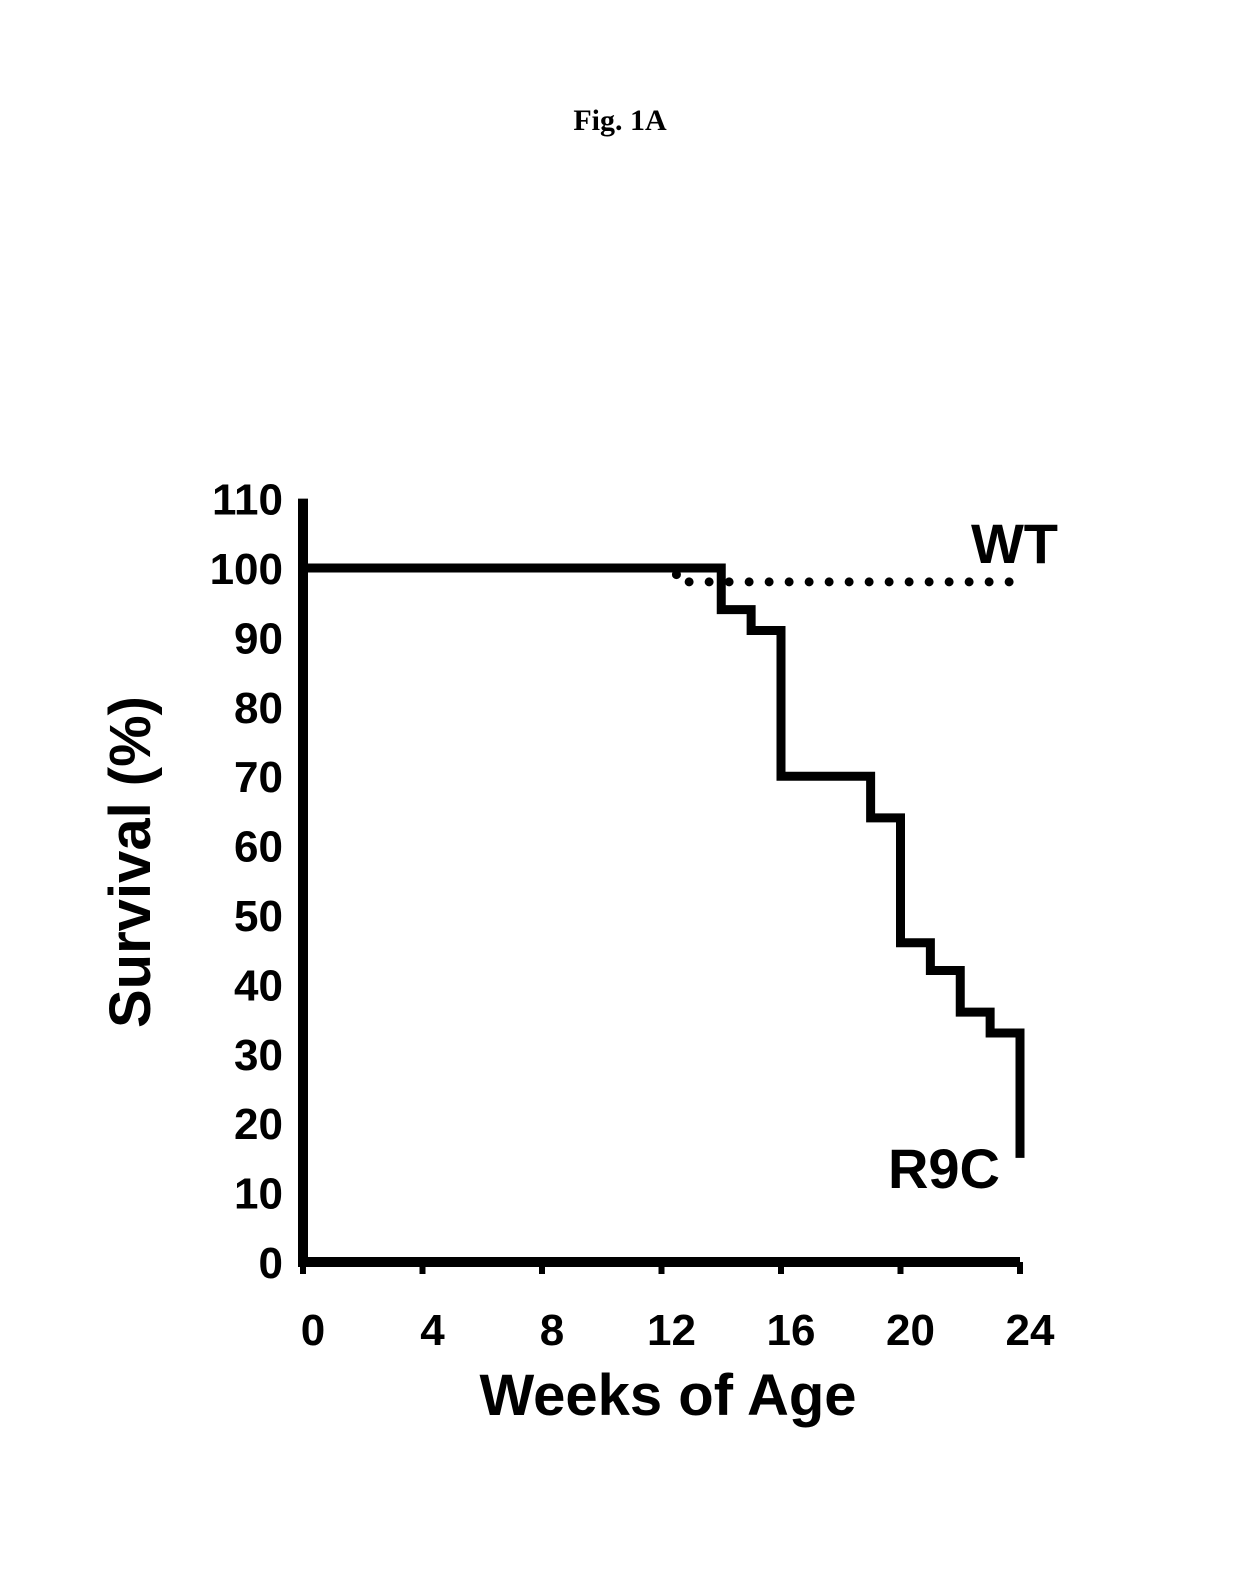 This screenshot has height=1589, width=1240. I want to click on y-tick-label: 40, so click(258, 985).